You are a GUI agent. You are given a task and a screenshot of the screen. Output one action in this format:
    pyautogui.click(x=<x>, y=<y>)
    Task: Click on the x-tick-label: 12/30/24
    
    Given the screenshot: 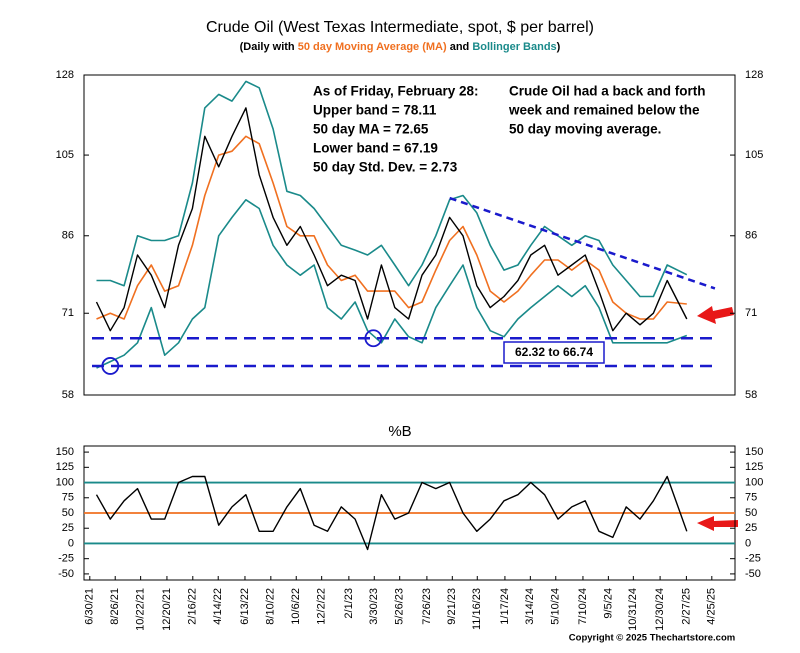 What is the action you would take?
    pyautogui.click(x=660, y=609)
    